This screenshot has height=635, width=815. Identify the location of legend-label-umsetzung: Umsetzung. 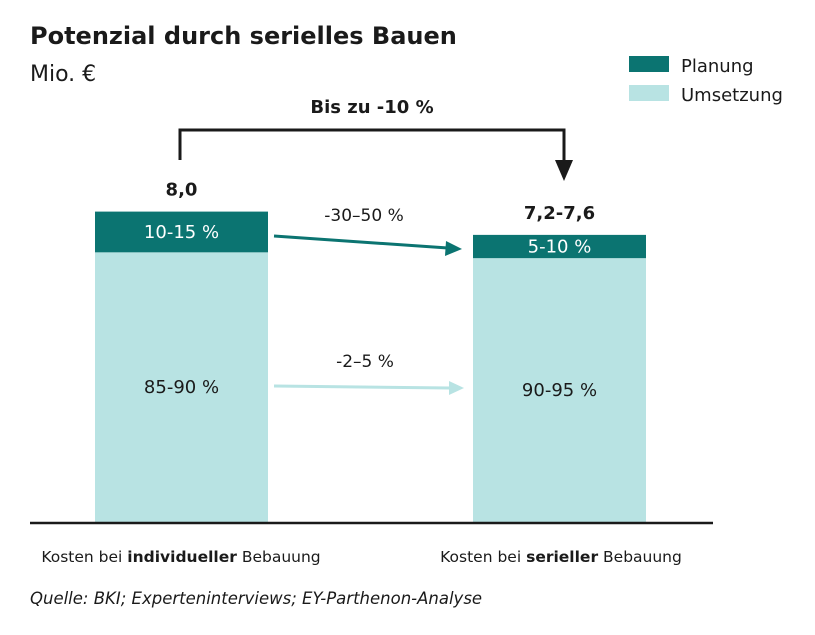
(732, 95).